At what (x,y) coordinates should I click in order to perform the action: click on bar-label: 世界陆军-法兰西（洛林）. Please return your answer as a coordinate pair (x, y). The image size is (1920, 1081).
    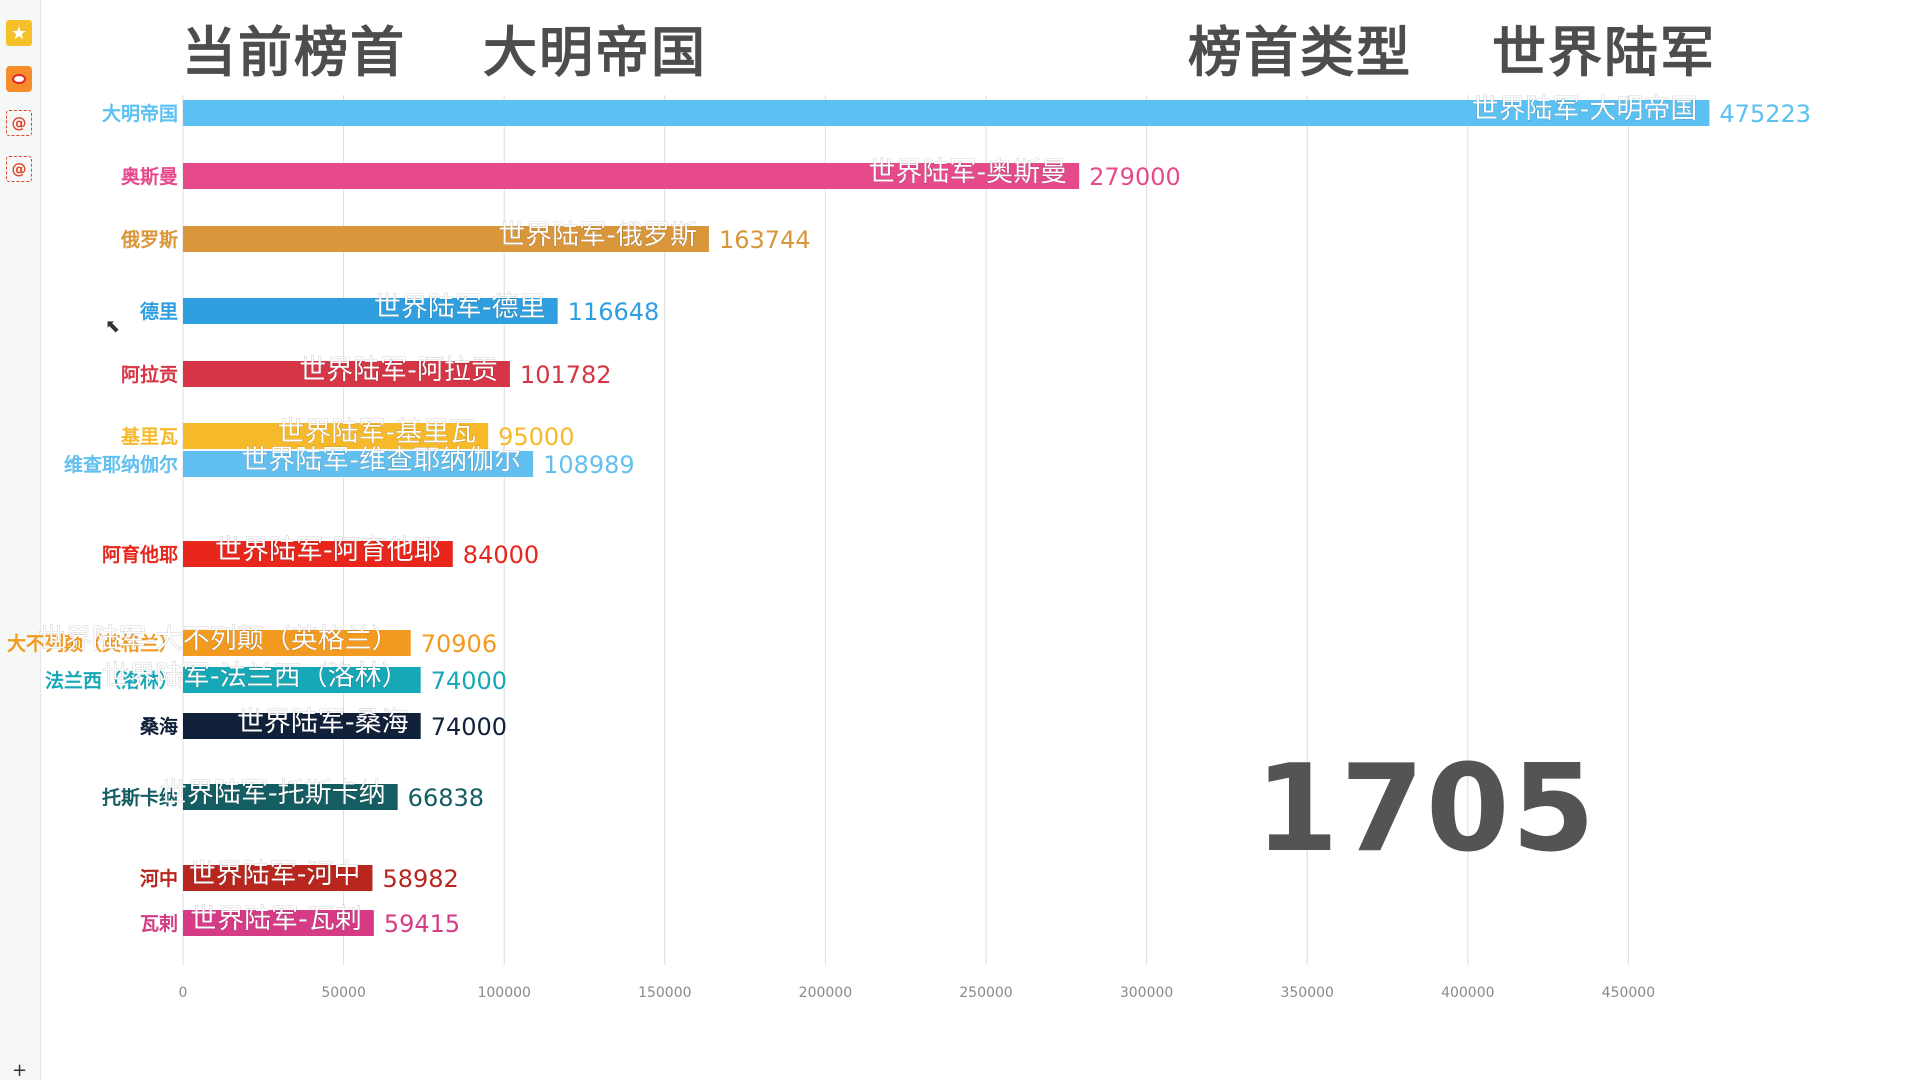
    Looking at the image, I should click on (255, 676).